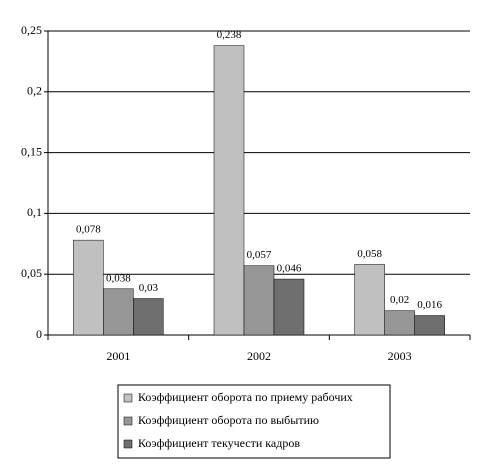 The height and width of the screenshot is (466, 482). Describe the element at coordinates (259, 356) in the screenshot. I see `x-tick-label: 2002` at that location.